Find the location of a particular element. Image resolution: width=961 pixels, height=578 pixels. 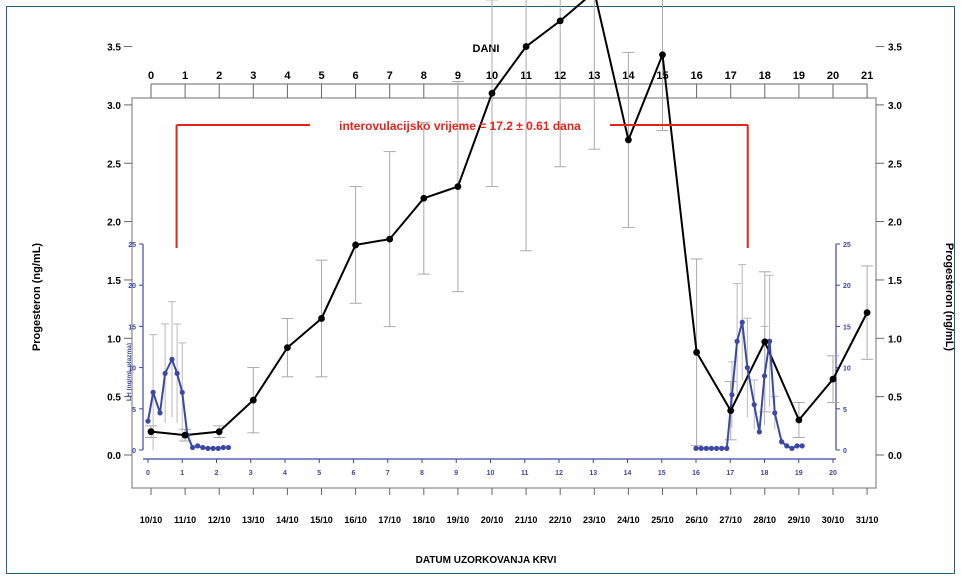

lh-axis-title: LH (ng/mL plazma) is located at coordinates (129, 372).